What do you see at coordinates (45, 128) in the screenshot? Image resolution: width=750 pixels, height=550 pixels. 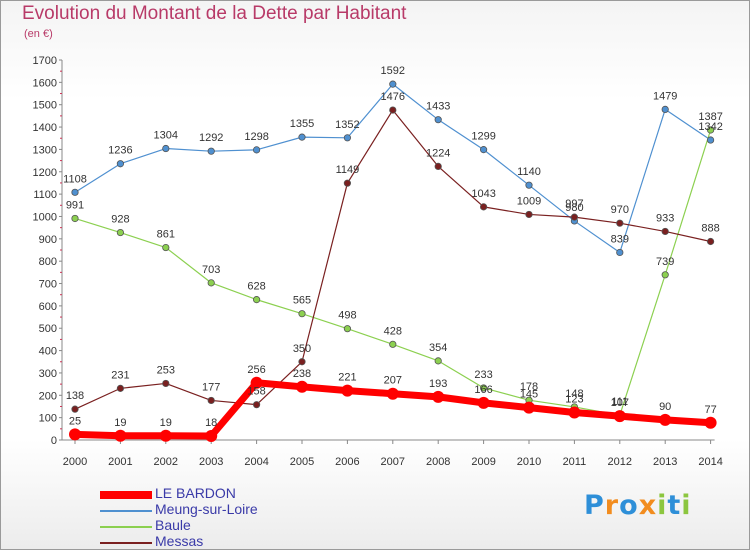 I see `y-tick-label: 1400` at bounding box center [45, 128].